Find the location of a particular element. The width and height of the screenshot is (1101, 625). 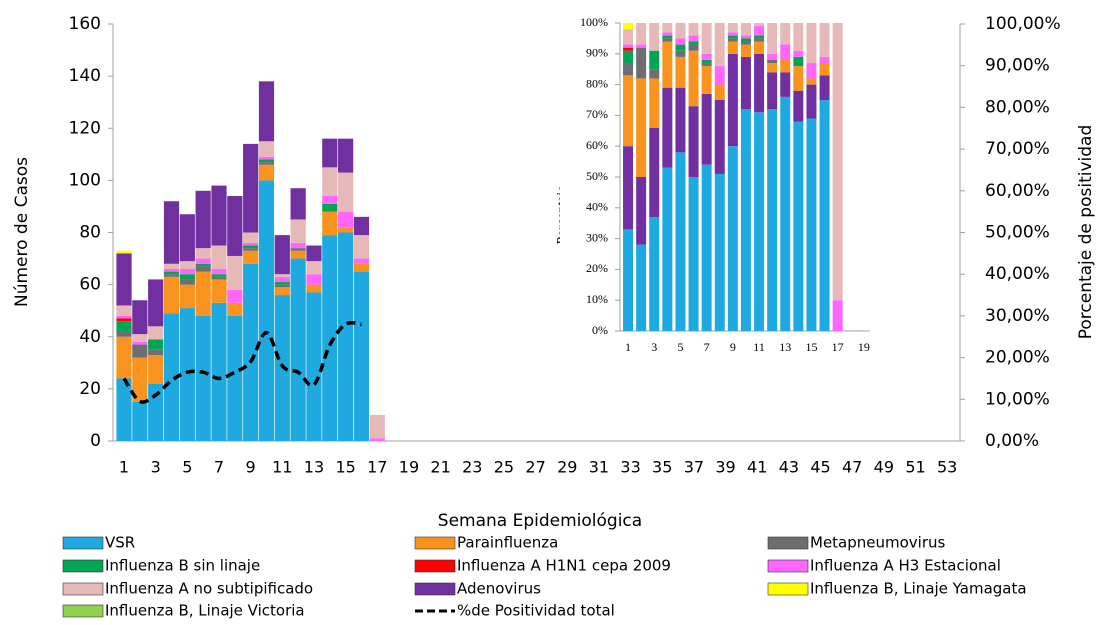

legend-label: Influenza B, Linaje Yamagata is located at coordinates (918, 589).